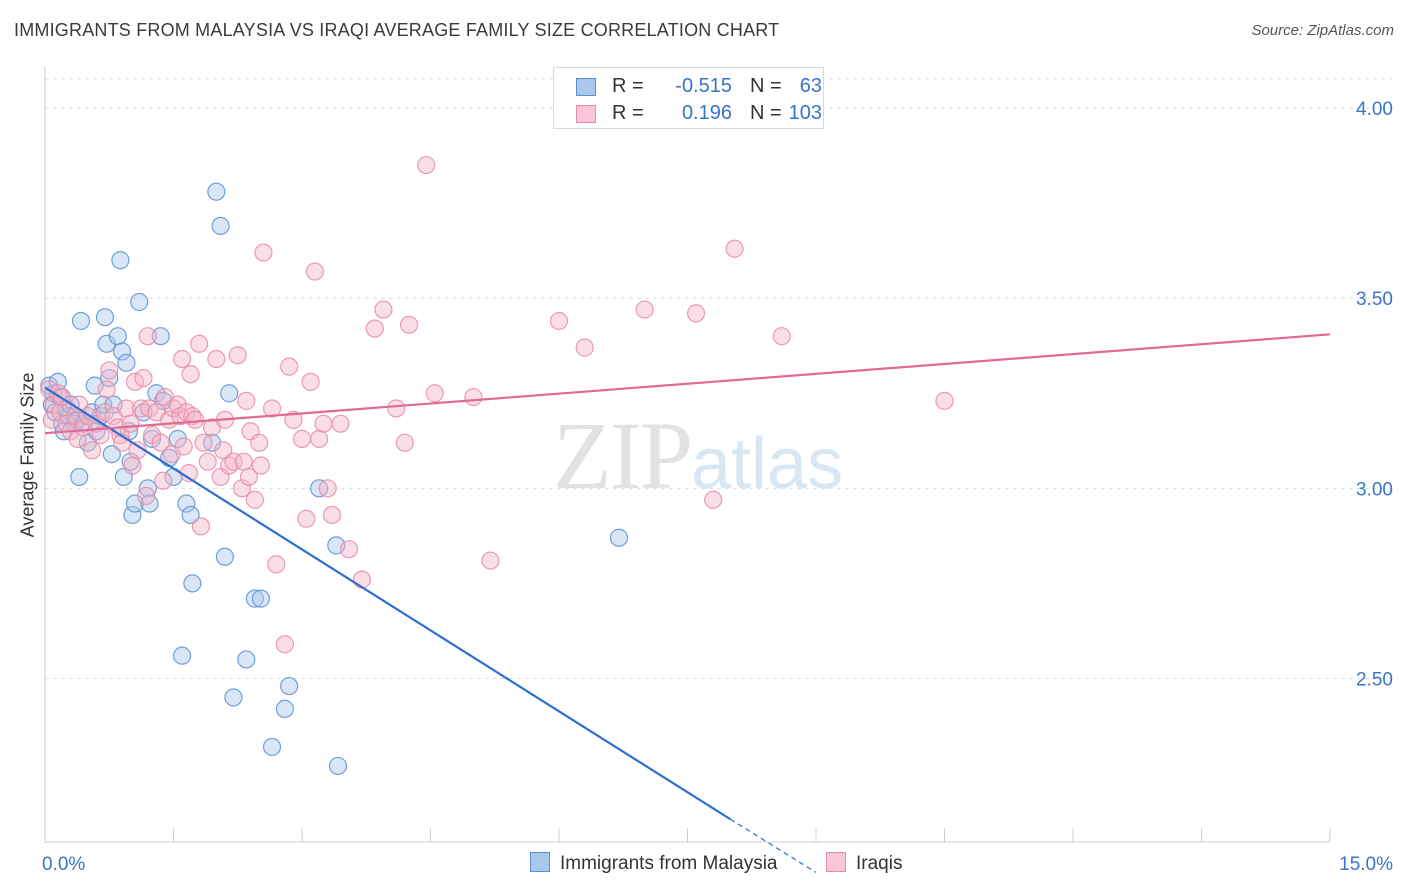 This screenshot has height=892, width=1406. I want to click on bottom-legend-swatch-malaysia, so click(540, 862).